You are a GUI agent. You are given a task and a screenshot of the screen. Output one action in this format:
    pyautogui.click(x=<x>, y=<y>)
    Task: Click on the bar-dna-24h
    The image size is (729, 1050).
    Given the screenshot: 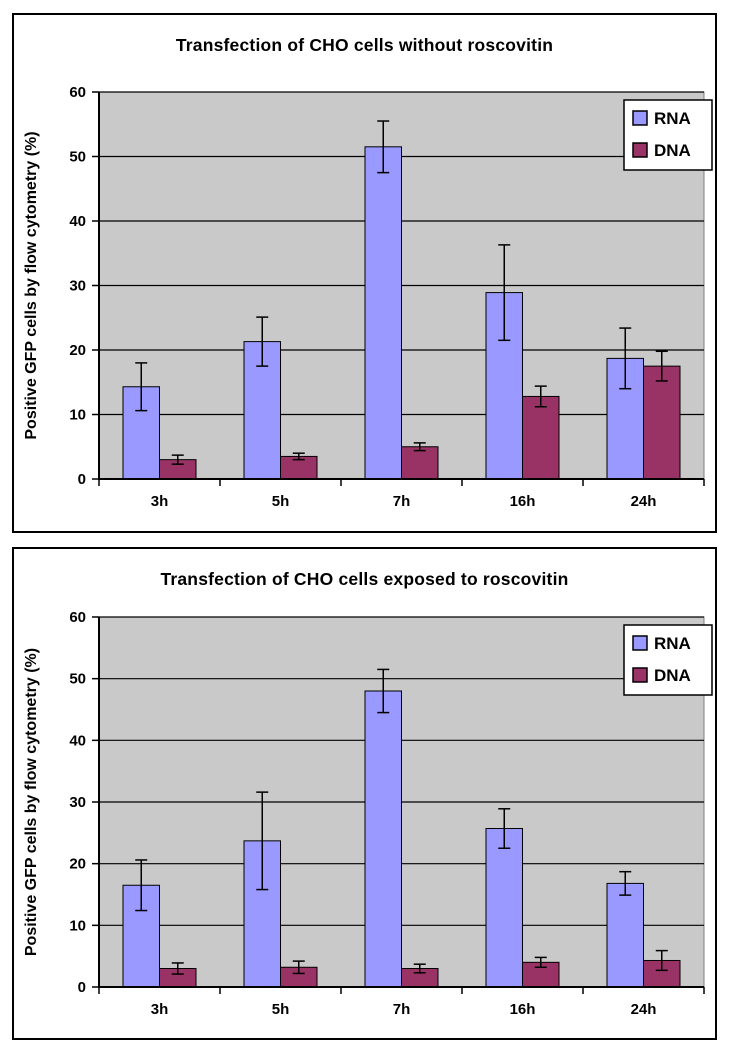 What is the action you would take?
    pyautogui.click(x=662, y=422)
    